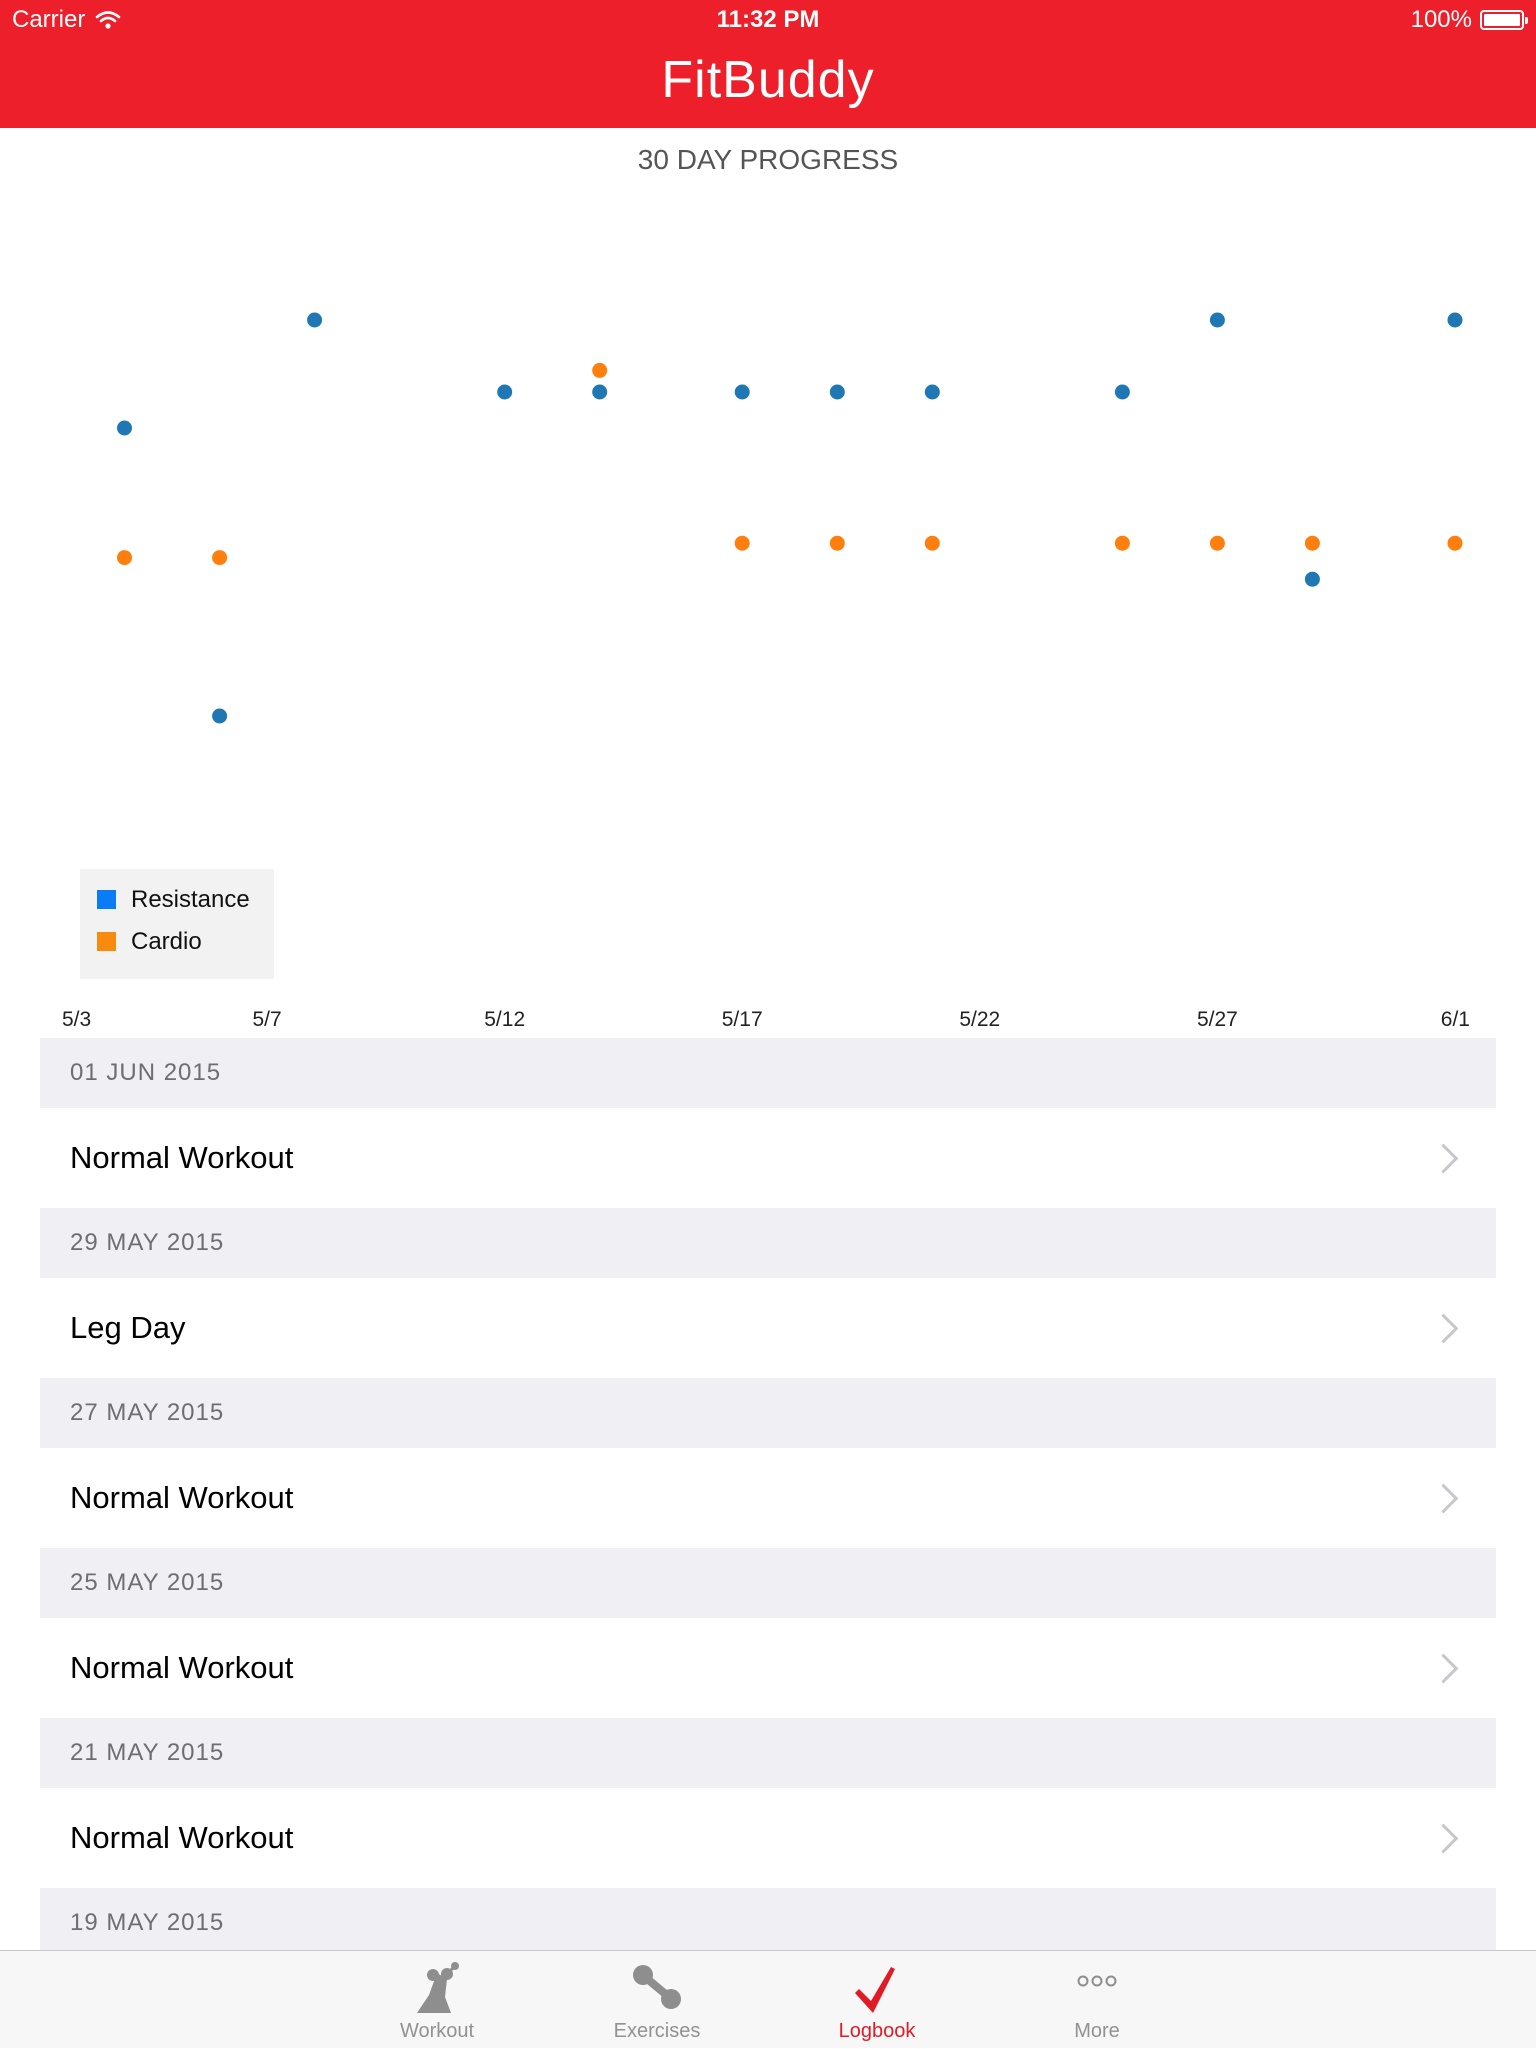  I want to click on tab-logbook: Logbook, so click(877, 2000).